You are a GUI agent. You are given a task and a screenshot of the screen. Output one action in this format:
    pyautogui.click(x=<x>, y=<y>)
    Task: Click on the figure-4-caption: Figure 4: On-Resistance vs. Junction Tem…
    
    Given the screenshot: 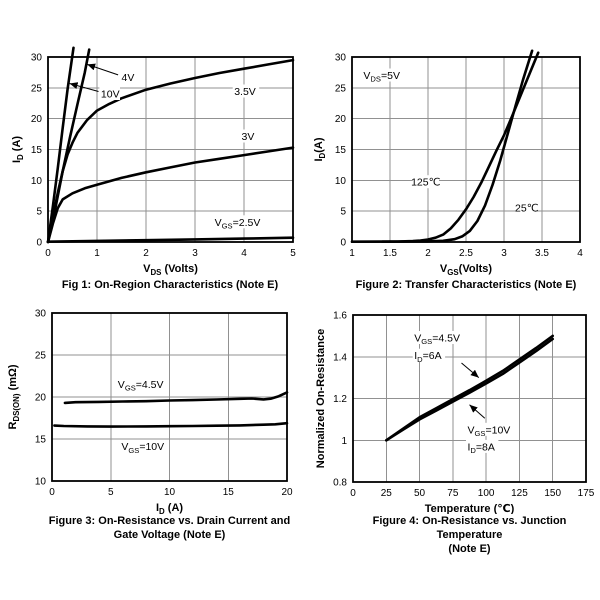 What is the action you would take?
    pyautogui.click(x=455, y=535)
    